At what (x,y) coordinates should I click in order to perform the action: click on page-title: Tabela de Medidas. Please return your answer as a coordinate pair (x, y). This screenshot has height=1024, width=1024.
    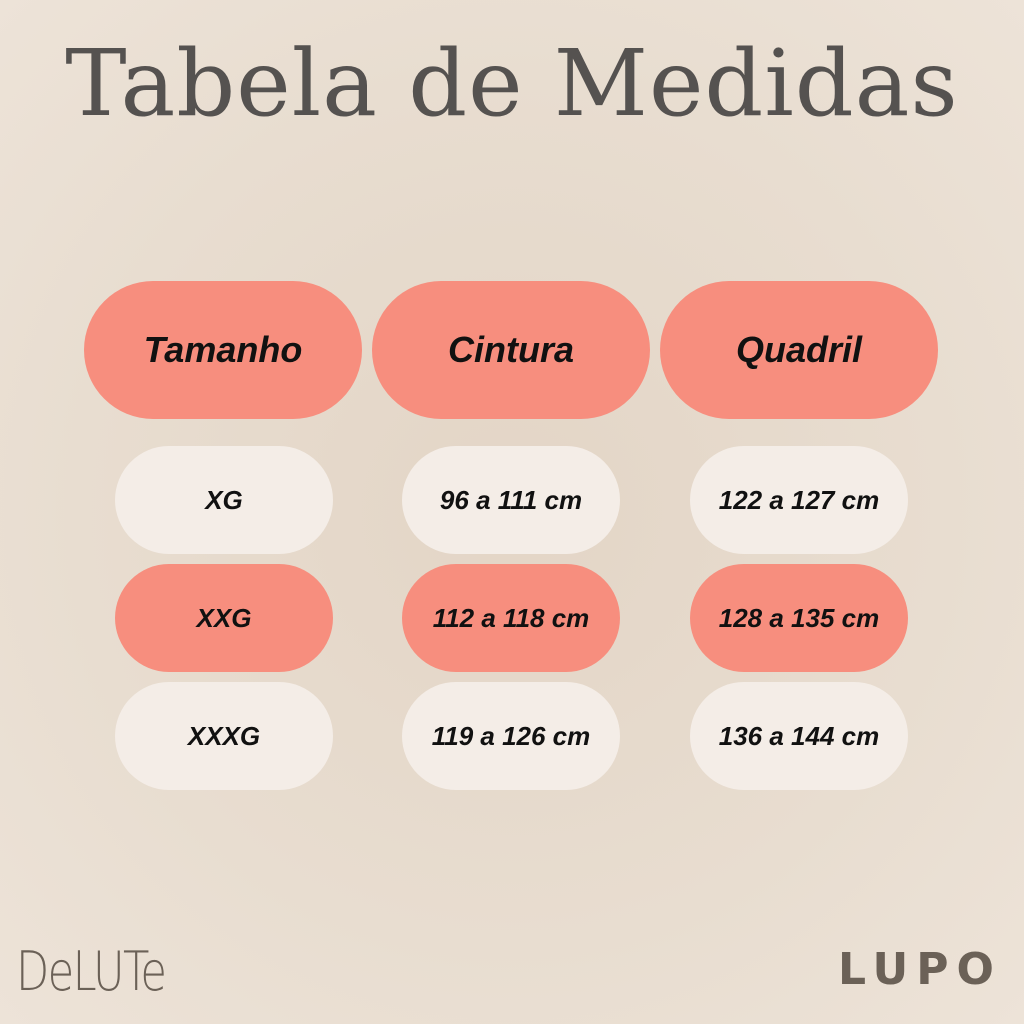
    Looking at the image, I should click on (512, 83).